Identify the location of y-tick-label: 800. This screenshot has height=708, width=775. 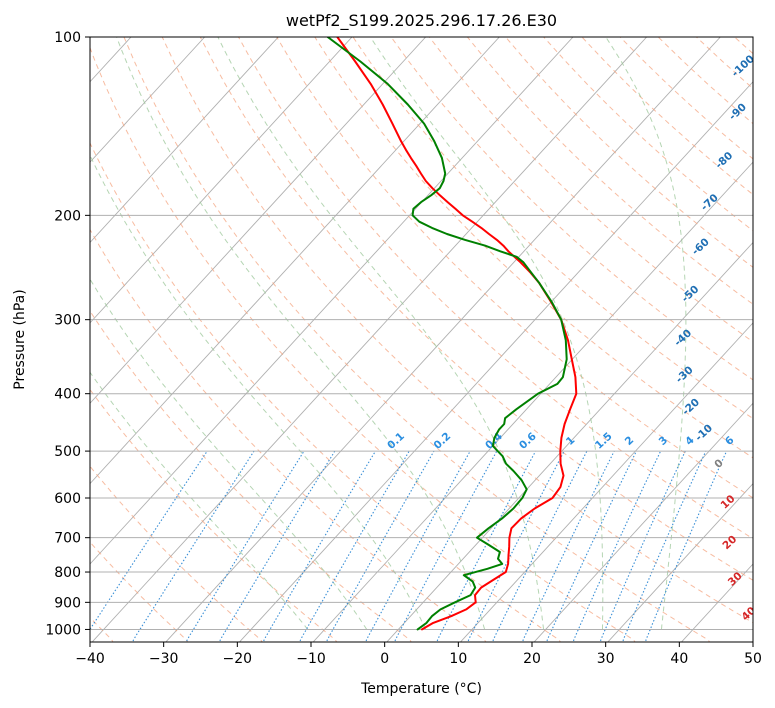
(67, 573).